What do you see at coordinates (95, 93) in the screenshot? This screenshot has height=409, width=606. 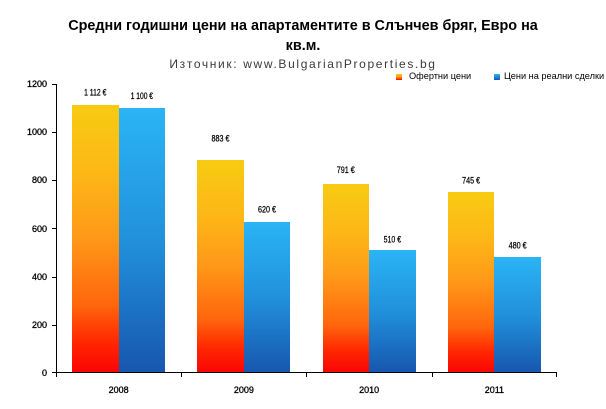 I see `svg-text: 1 112 €` at bounding box center [95, 93].